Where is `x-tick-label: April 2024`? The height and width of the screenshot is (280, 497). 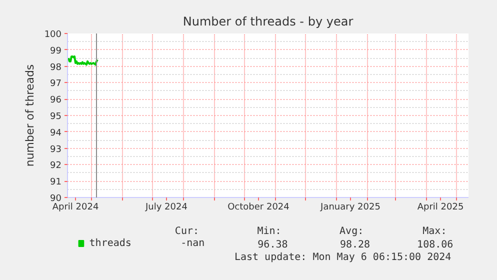
x-tick-label: April 2024 is located at coordinates (75, 207).